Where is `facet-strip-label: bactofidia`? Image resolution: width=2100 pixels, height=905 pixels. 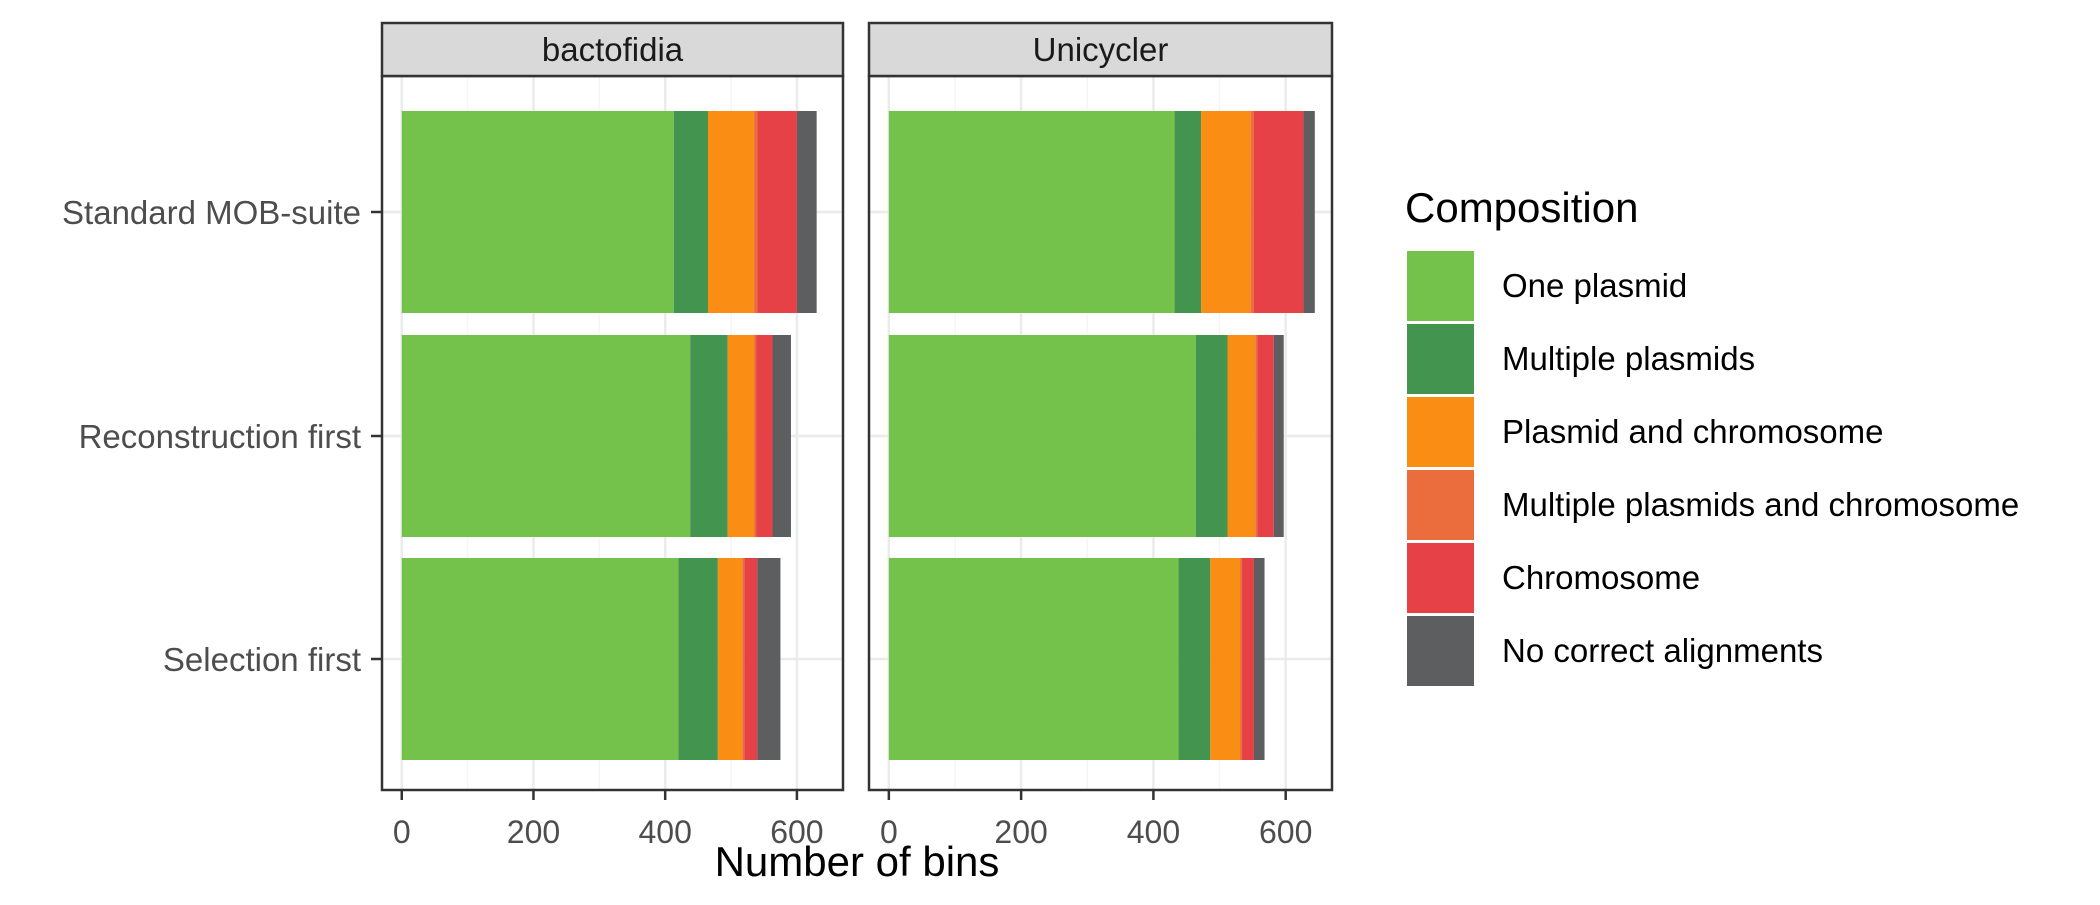 facet-strip-label: bactofidia is located at coordinates (613, 49).